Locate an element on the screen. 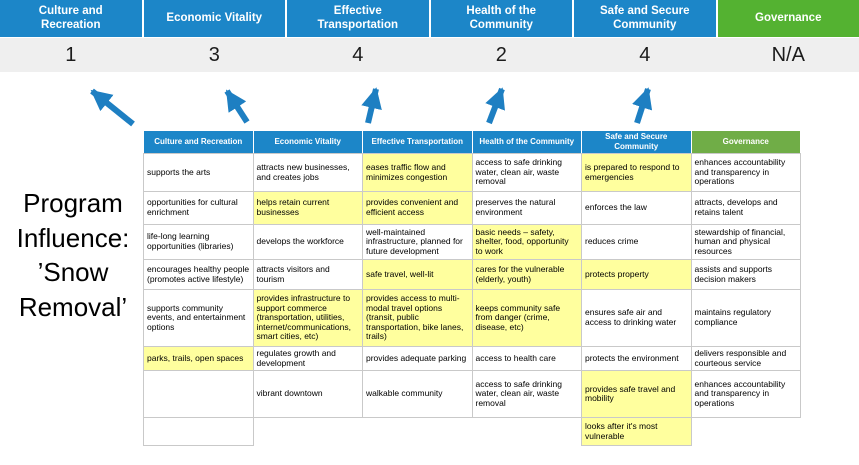 The width and height of the screenshot is (859, 465). summary-column-5-label: Safe and Secure Community is located at coordinates (645, 18).